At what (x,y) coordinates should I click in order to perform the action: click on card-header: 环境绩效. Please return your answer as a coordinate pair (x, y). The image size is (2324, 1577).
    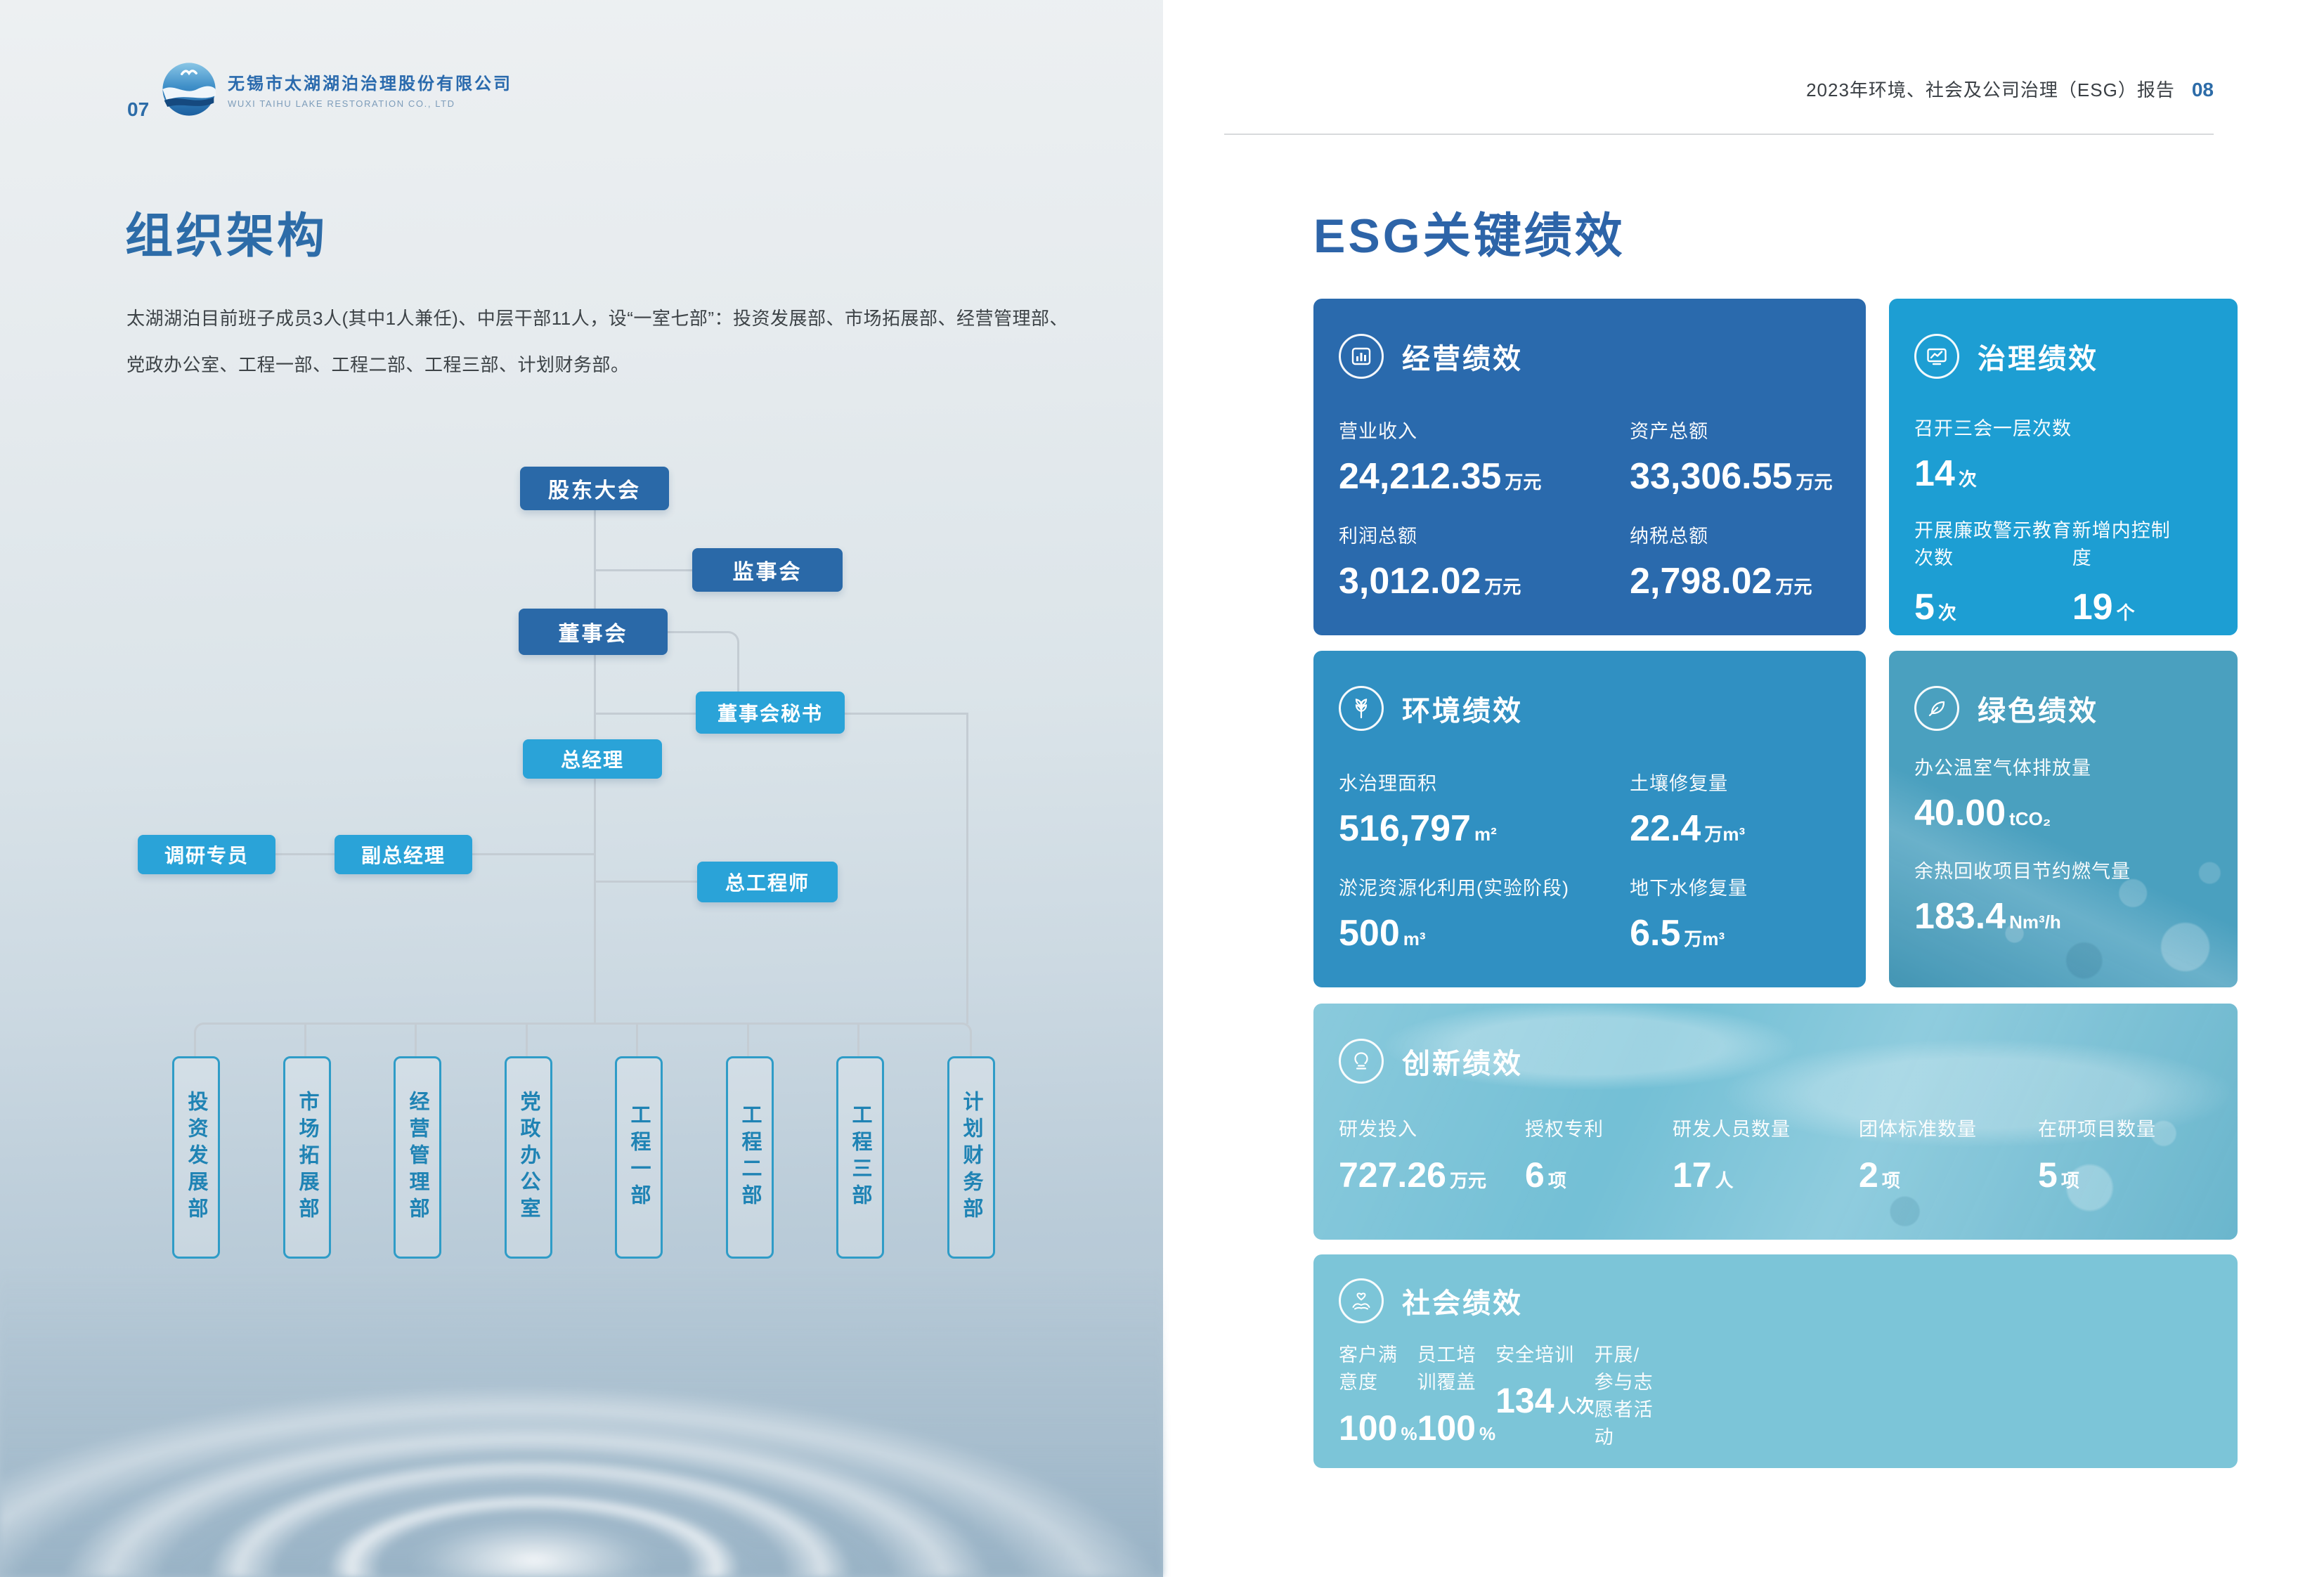
    Looking at the image, I should click on (1590, 708).